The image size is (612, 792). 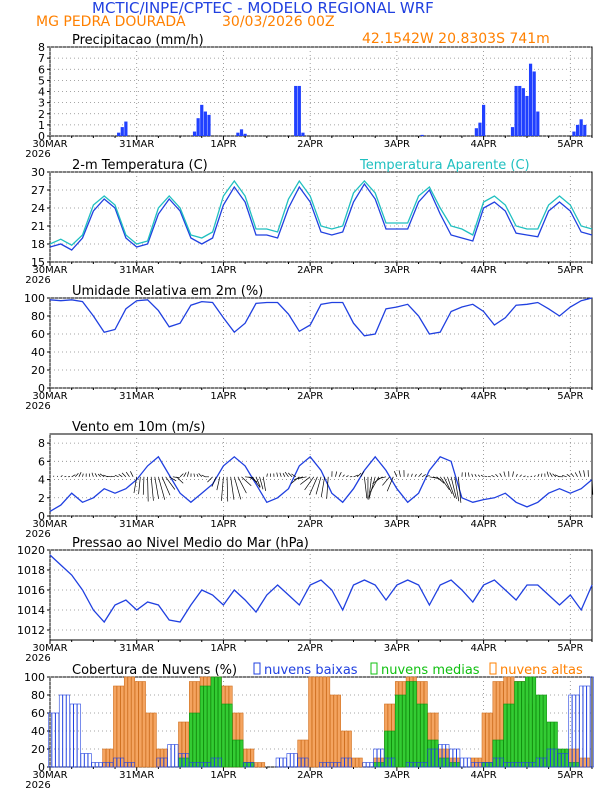 What do you see at coordinates (263, 8) in the screenshot?
I see `model-title: MCTIC/INPE/CPTEC - MODELO REGIONAL WRF` at bounding box center [263, 8].